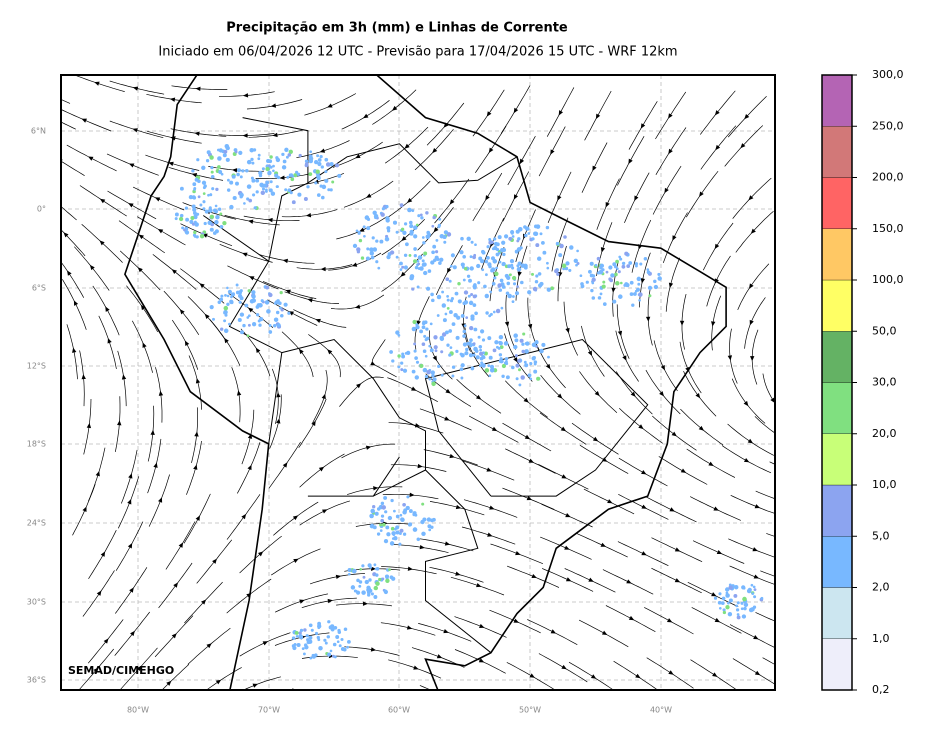  Describe the element at coordinates (881, 587) in the screenshot. I see `colorbar-label: 2,0` at that location.